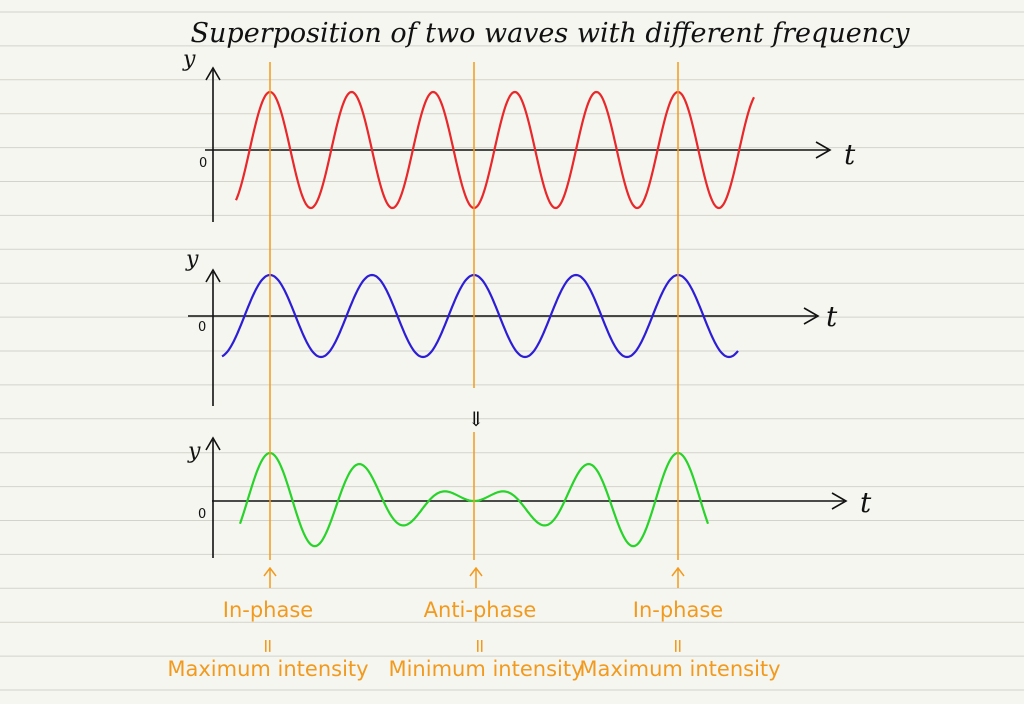 The image size is (1024, 704). What do you see at coordinates (480, 610) in the screenshot?
I see `phase-label: Anti-phase` at bounding box center [480, 610].